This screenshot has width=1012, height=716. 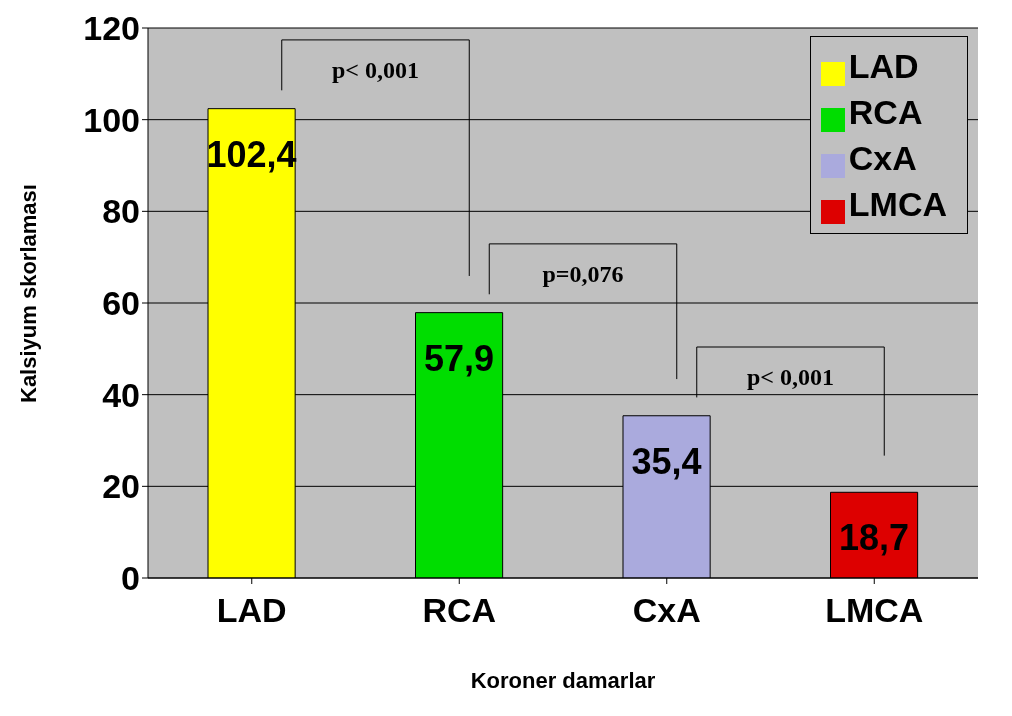 What do you see at coordinates (130, 578) in the screenshot?
I see `y-tick-label: 0` at bounding box center [130, 578].